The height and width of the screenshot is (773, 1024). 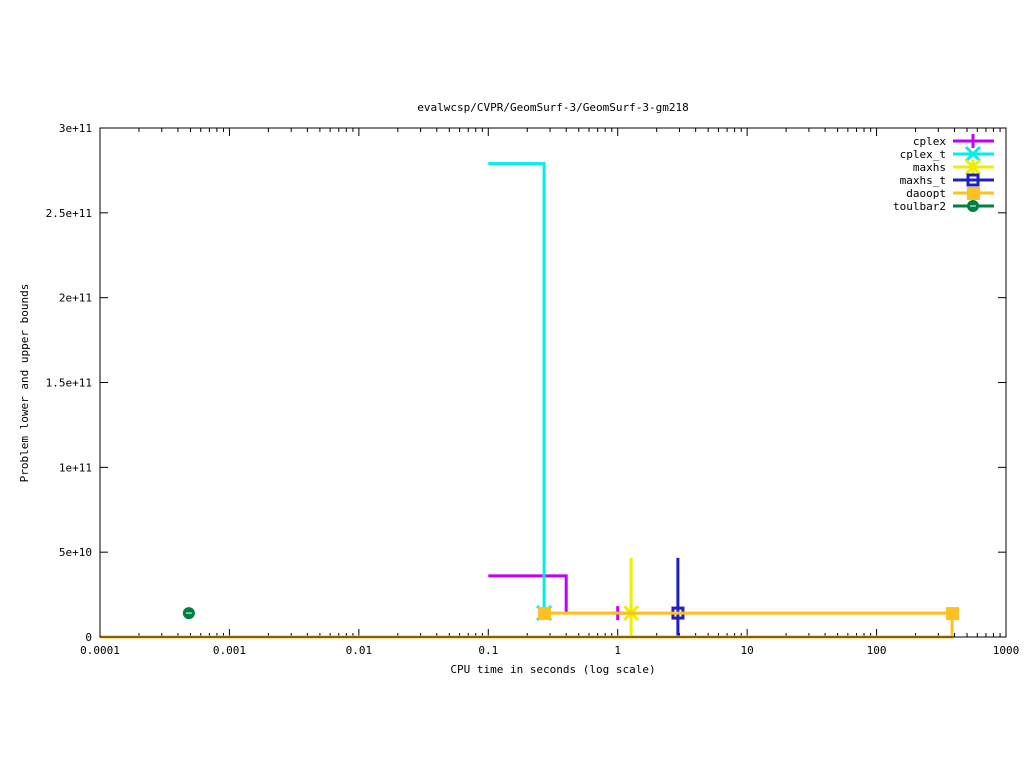 I want to click on legend-label: toulbar2, so click(x=919, y=206).